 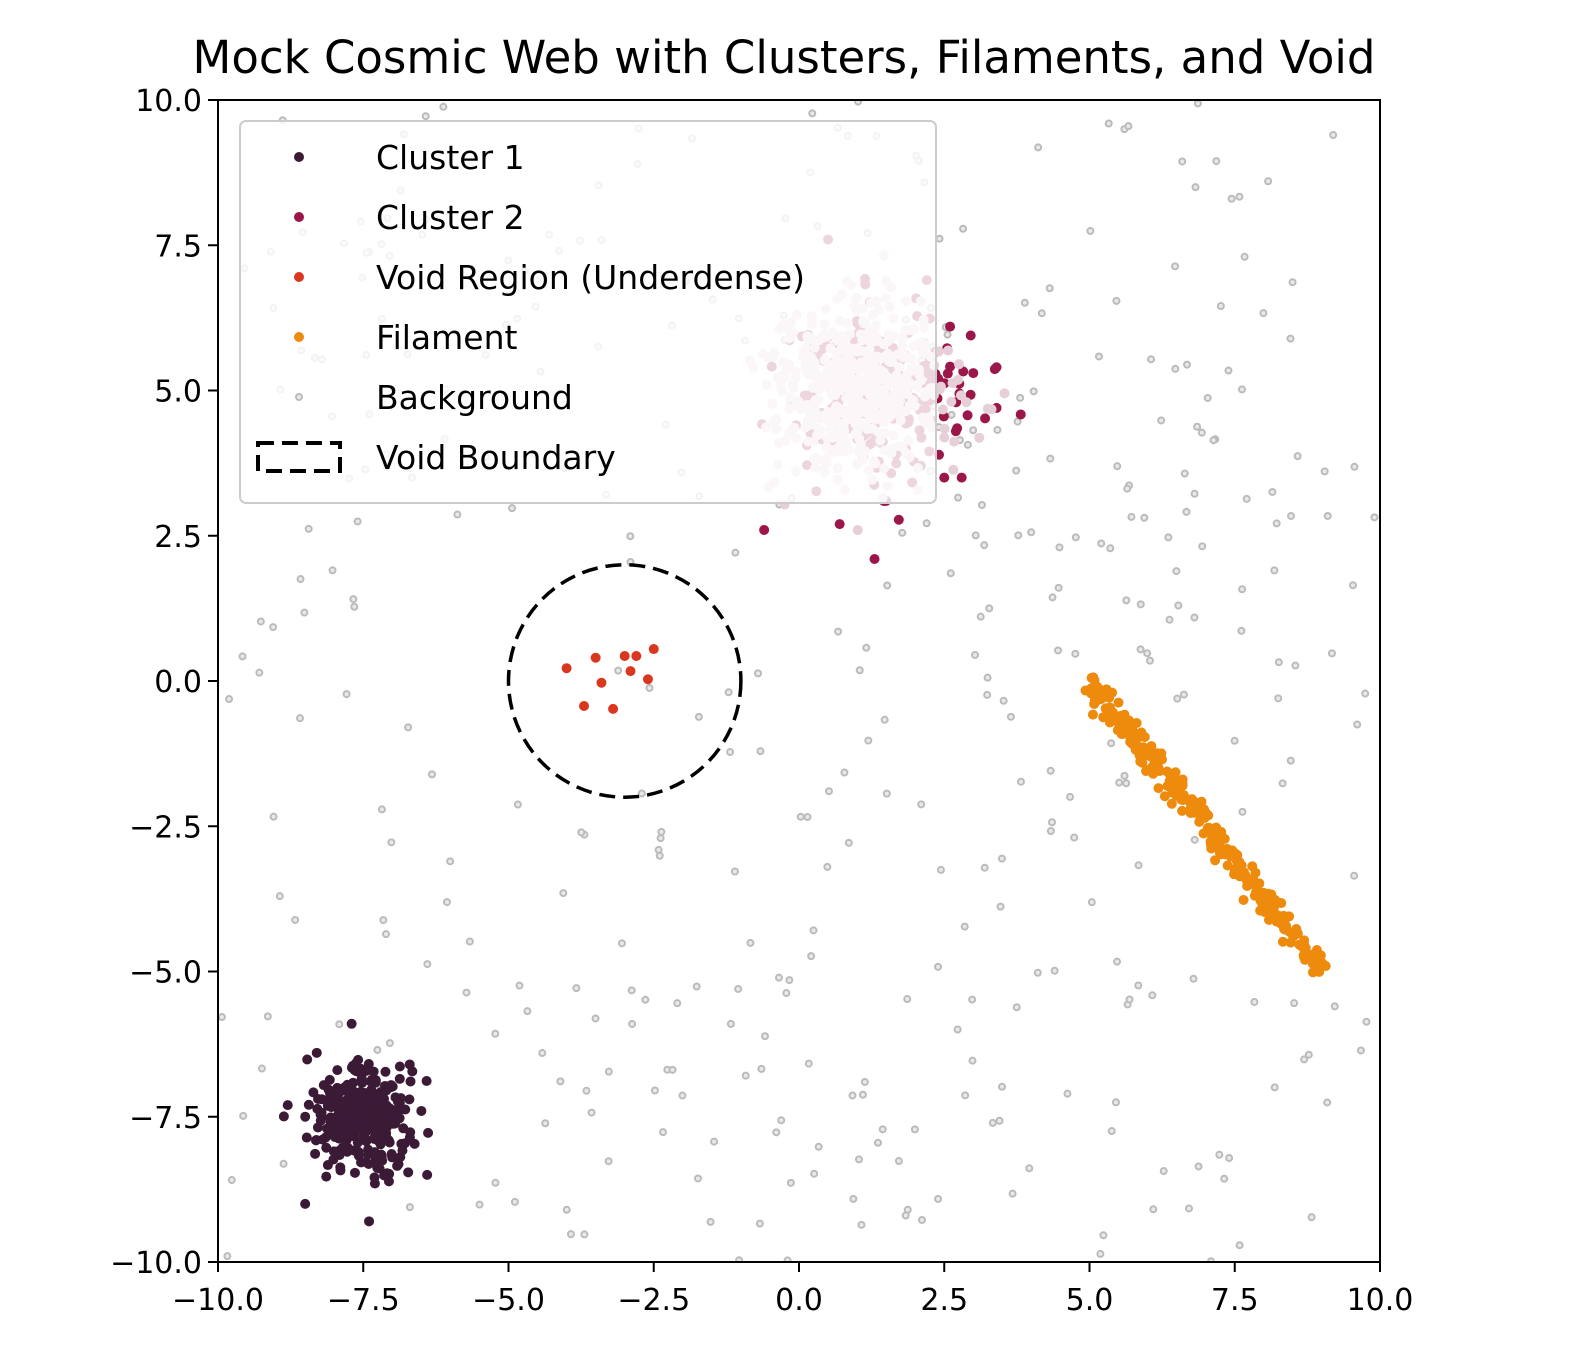 What do you see at coordinates (474, 397) in the screenshot?
I see `legend-label-background: Background` at bounding box center [474, 397].